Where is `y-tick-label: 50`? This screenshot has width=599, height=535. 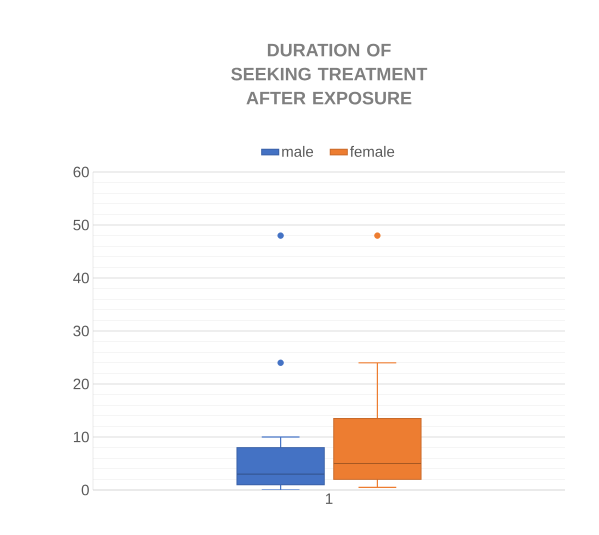
y-tick-label: 50 is located at coordinates (81, 225).